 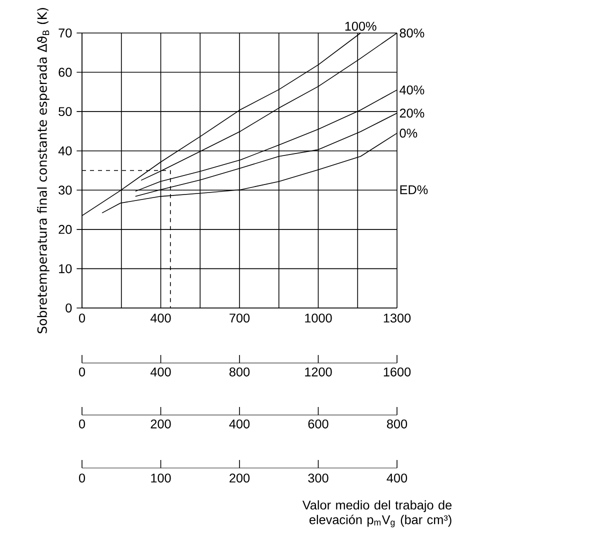 I want to click on y-tick-label: 70, so click(x=65, y=33).